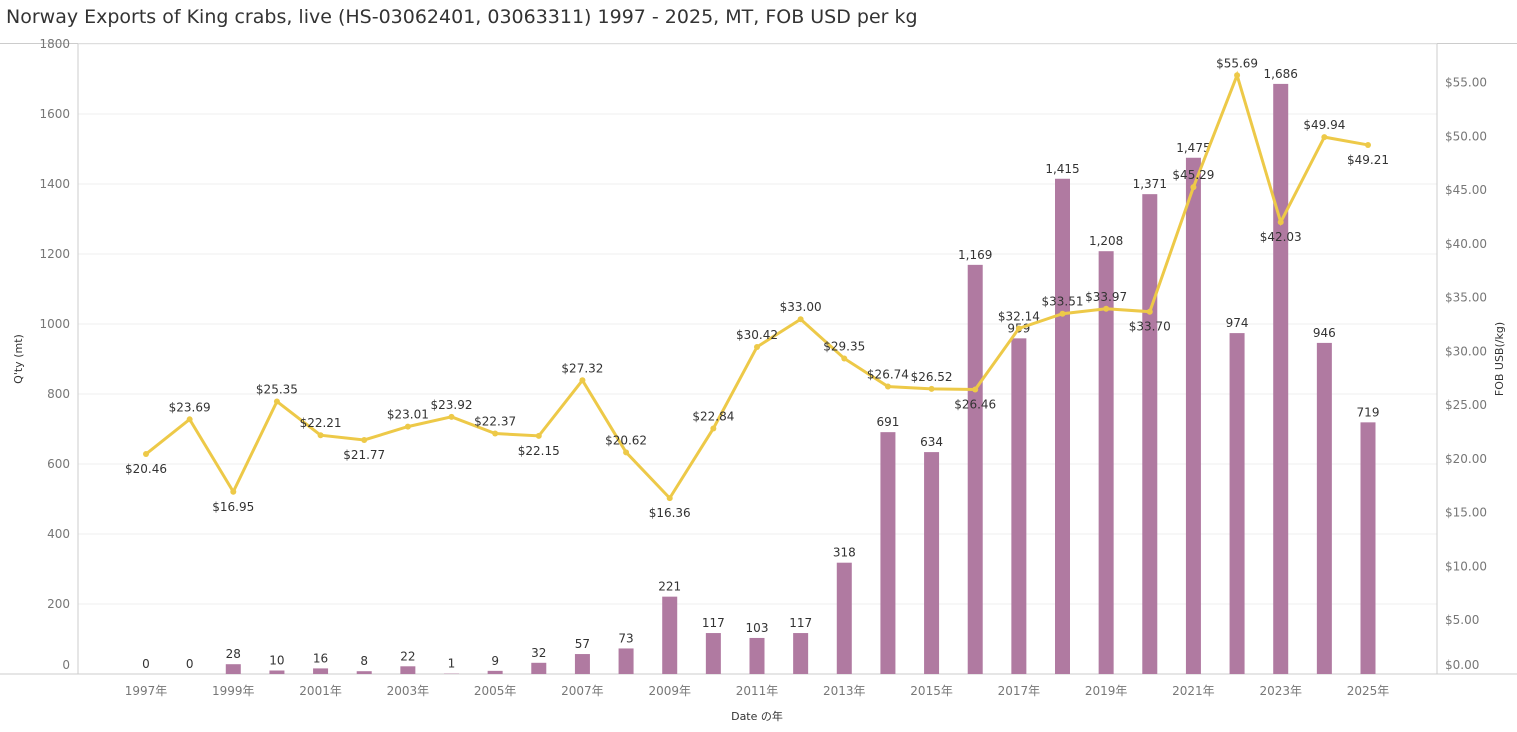 The height and width of the screenshot is (732, 1517). What do you see at coordinates (495, 691) in the screenshot?
I see `x-tick-label: 2005年` at bounding box center [495, 691].